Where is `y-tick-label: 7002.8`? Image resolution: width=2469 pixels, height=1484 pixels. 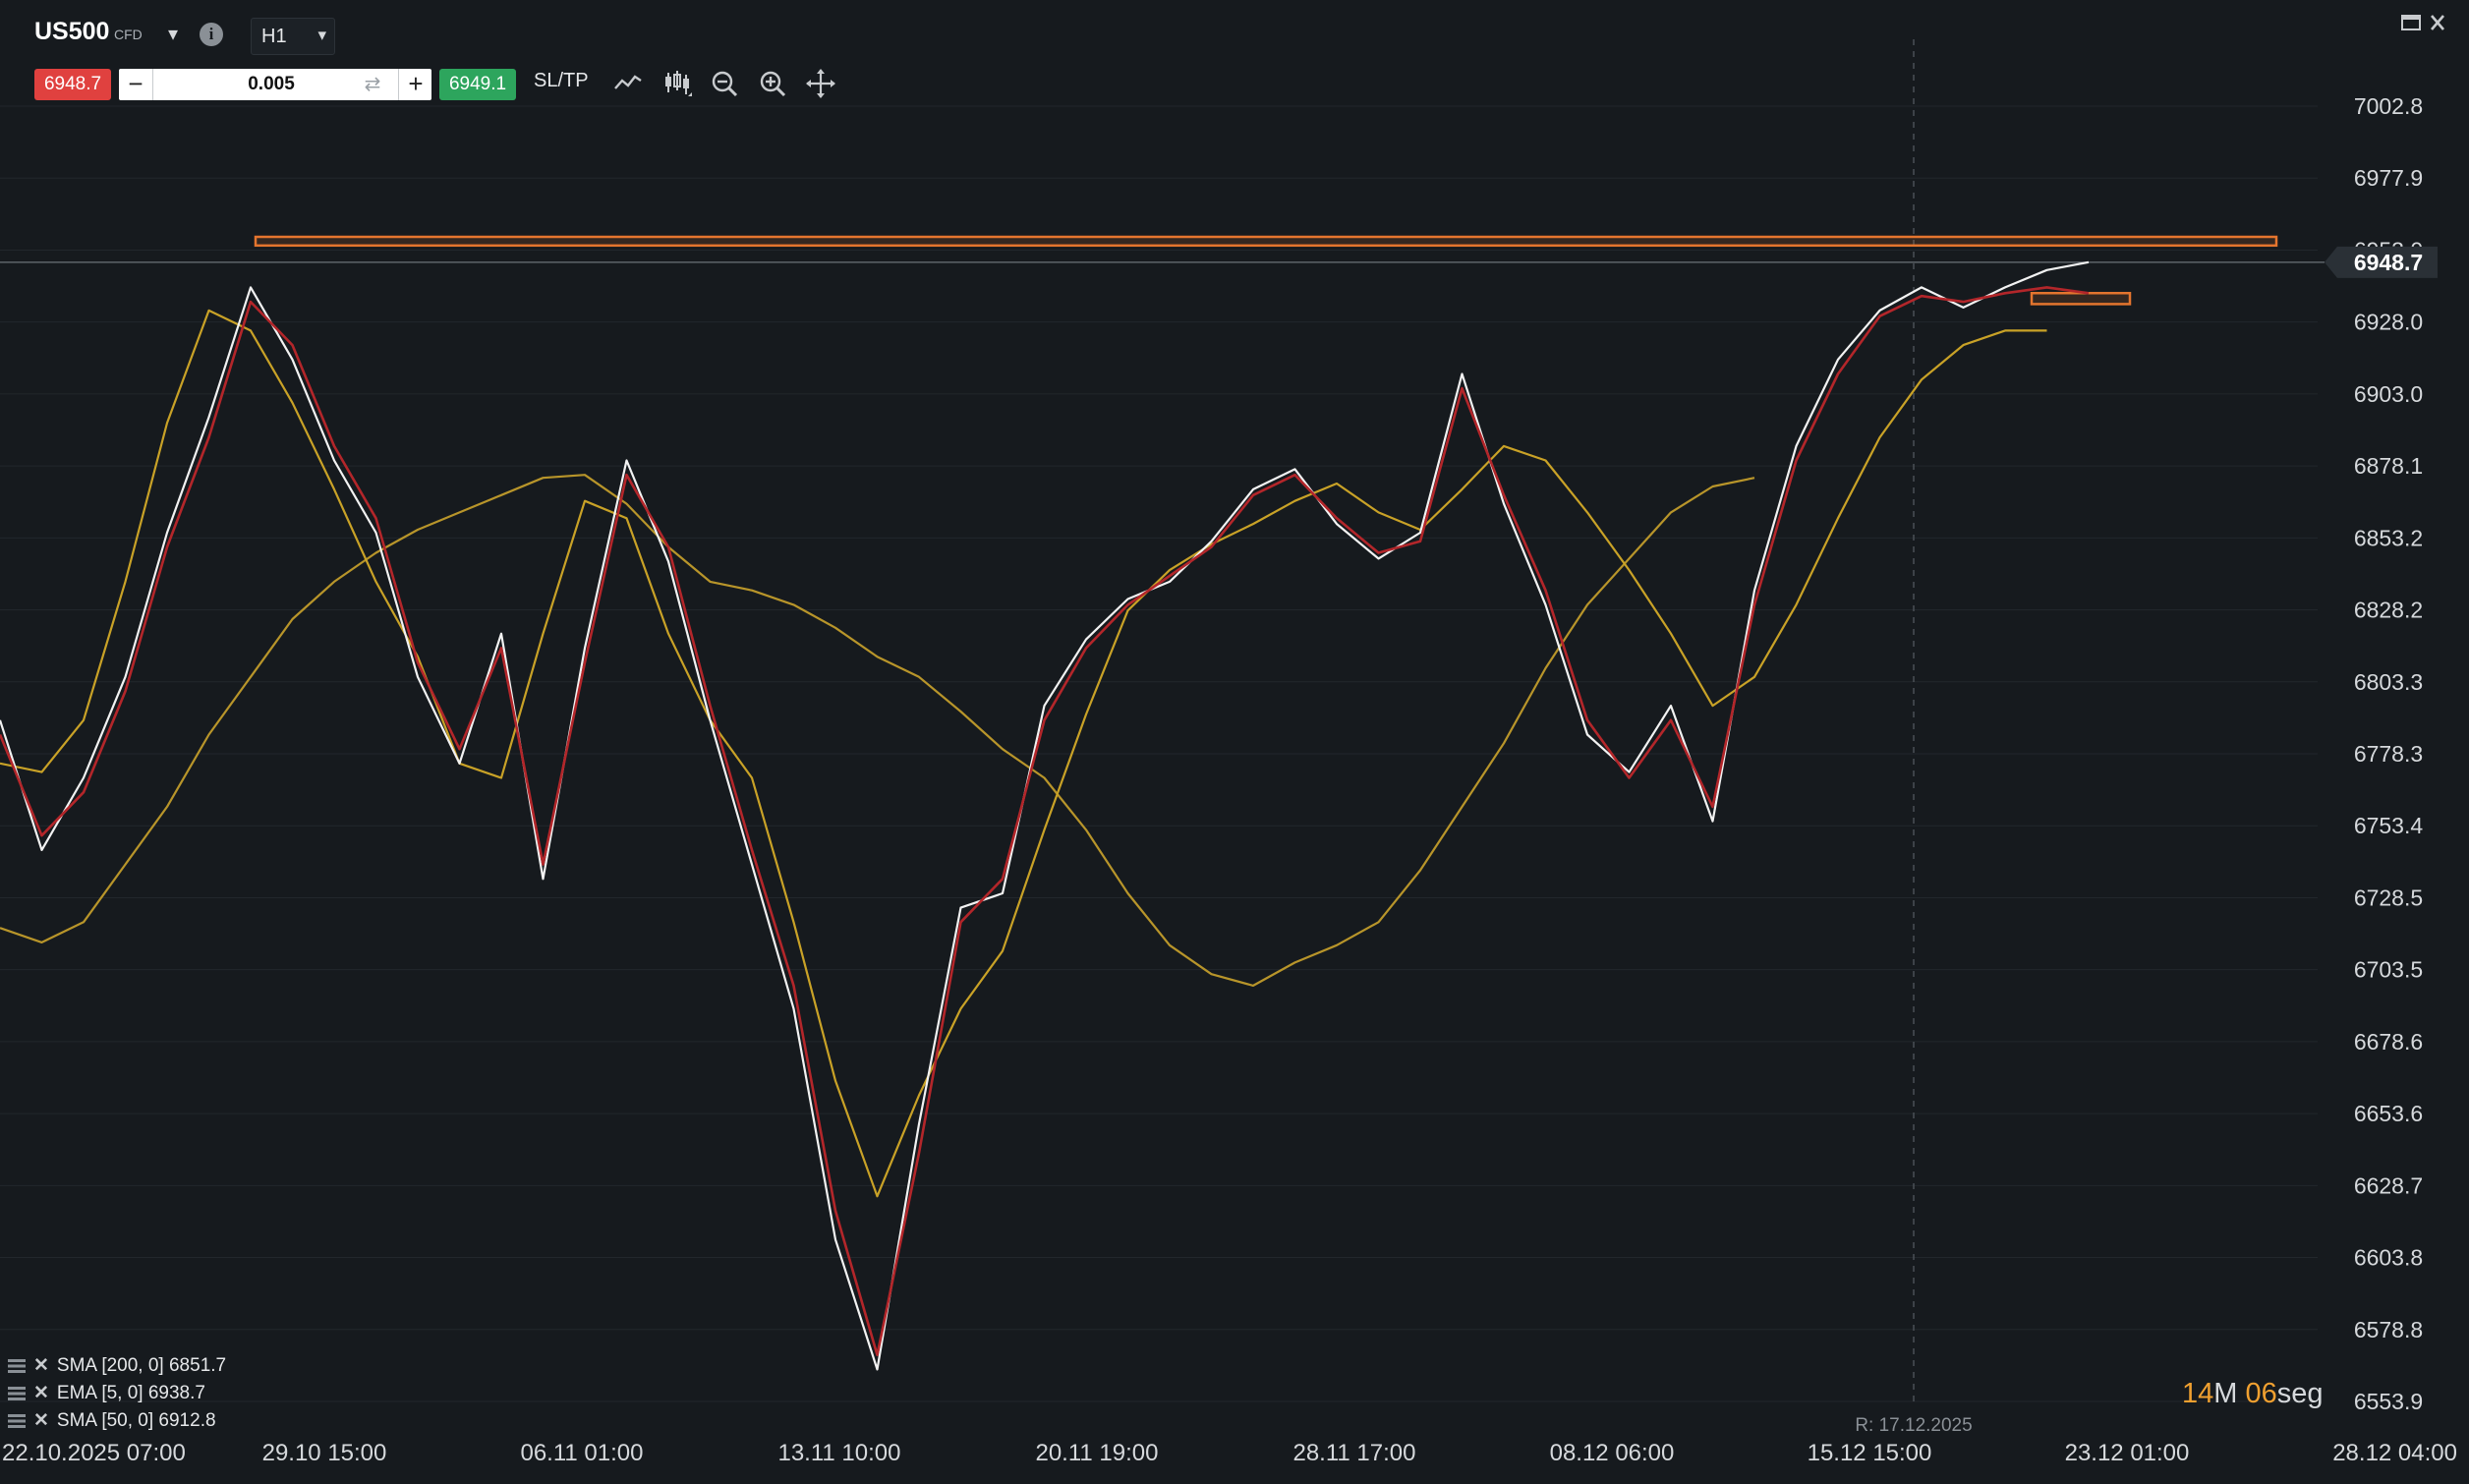 y-tick-label: 7002.8 is located at coordinates (2389, 106).